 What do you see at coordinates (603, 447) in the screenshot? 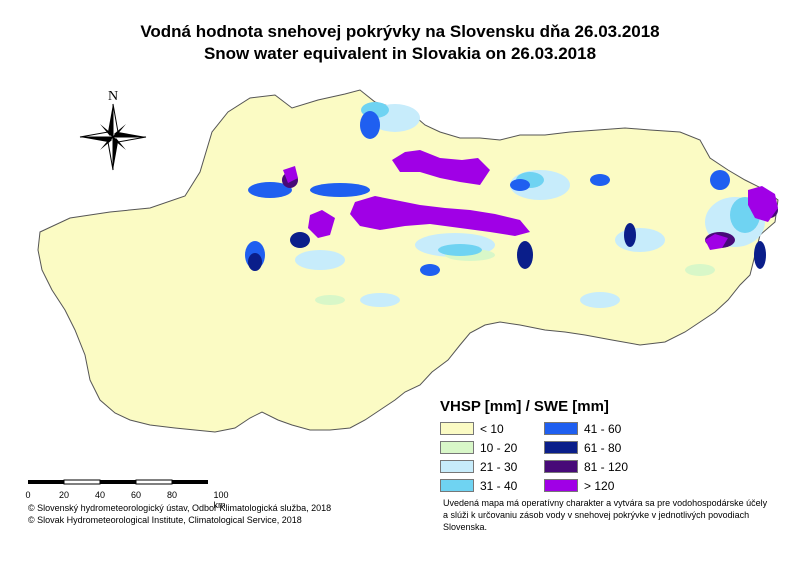
I see `legend-label: 61 - 80` at bounding box center [603, 447].